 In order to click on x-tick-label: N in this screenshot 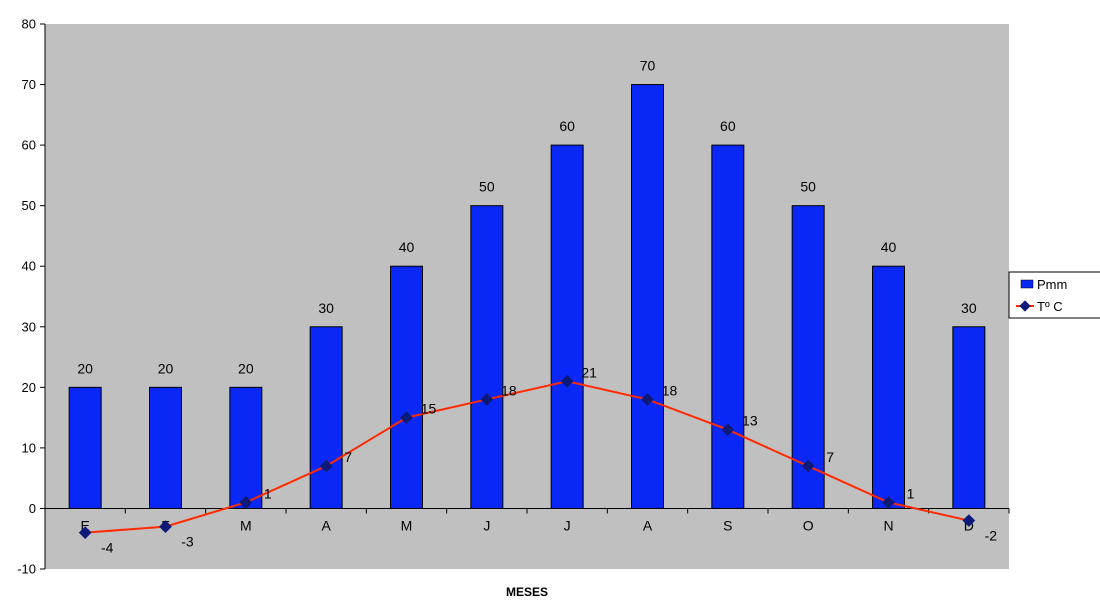, I will do `click(888, 525)`.